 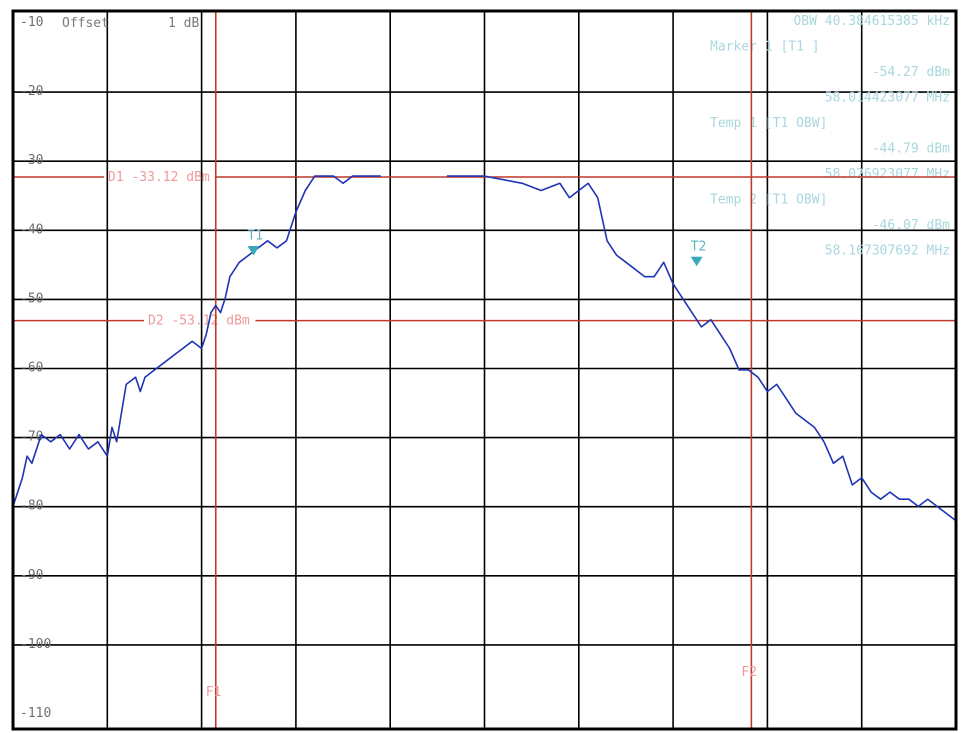 What do you see at coordinates (31, 298) in the screenshot?
I see `y-tick-label: -50` at bounding box center [31, 298].